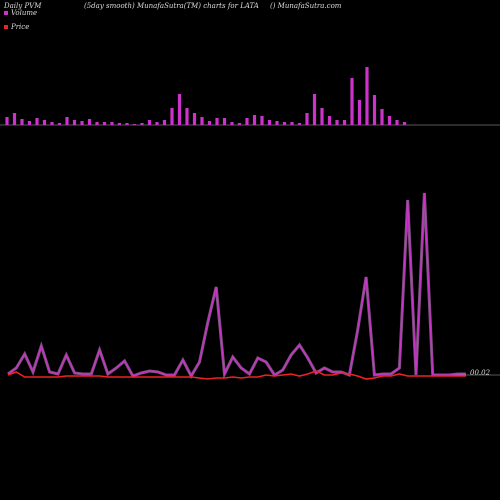  I want to click on legend-label: Price, so click(19, 27).